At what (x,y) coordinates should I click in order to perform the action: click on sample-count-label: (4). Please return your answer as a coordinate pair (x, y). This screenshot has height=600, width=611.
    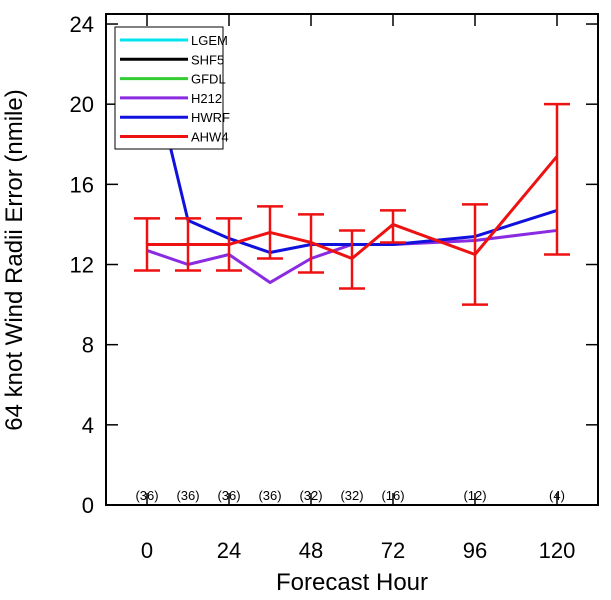
    Looking at the image, I should click on (557, 495).